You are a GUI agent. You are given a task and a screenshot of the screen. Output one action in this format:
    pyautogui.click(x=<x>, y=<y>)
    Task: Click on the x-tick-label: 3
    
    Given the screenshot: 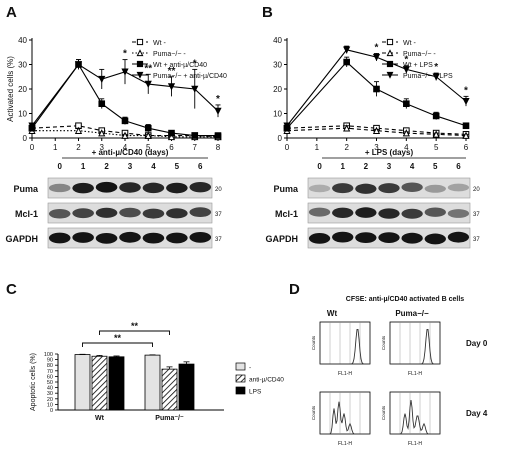 What is the action you would take?
    pyautogui.click(x=376, y=147)
    